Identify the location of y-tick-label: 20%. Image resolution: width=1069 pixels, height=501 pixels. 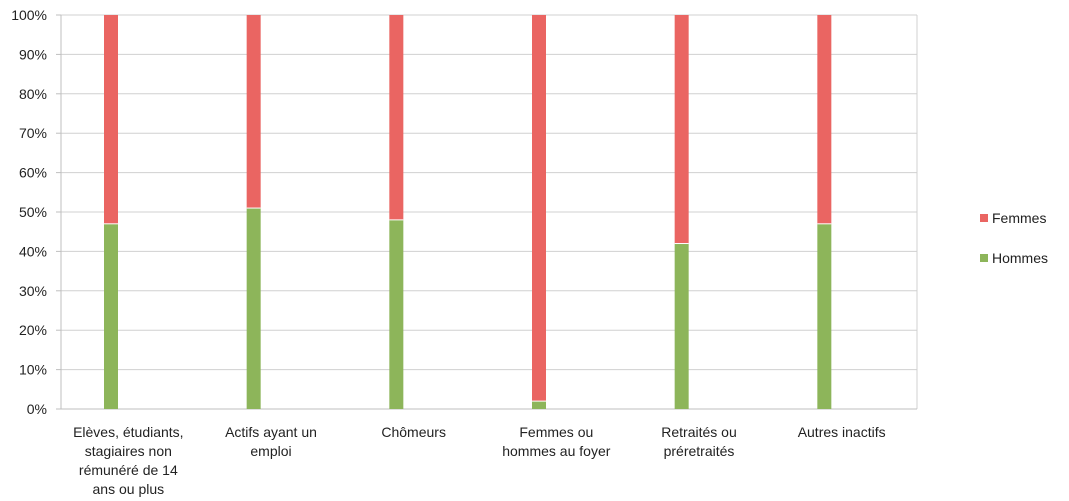
(33, 330).